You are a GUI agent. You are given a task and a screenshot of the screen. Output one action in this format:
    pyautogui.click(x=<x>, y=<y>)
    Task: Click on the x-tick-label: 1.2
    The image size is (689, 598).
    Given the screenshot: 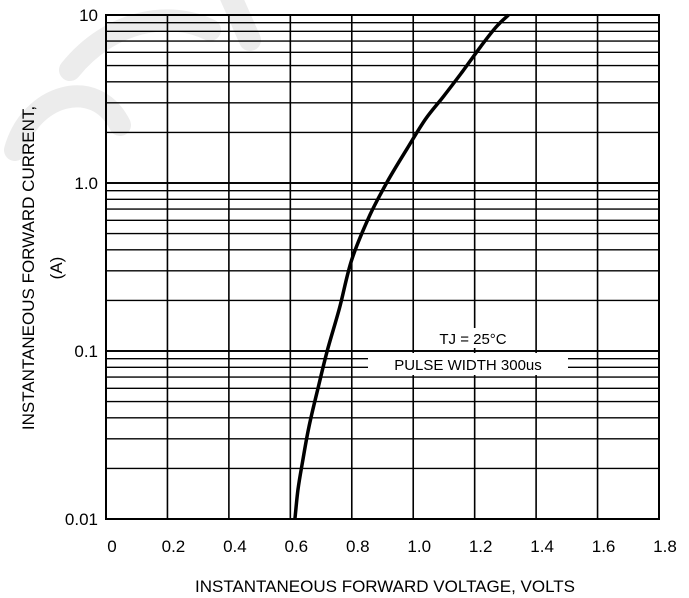 What is the action you would take?
    pyautogui.click(x=481, y=546)
    